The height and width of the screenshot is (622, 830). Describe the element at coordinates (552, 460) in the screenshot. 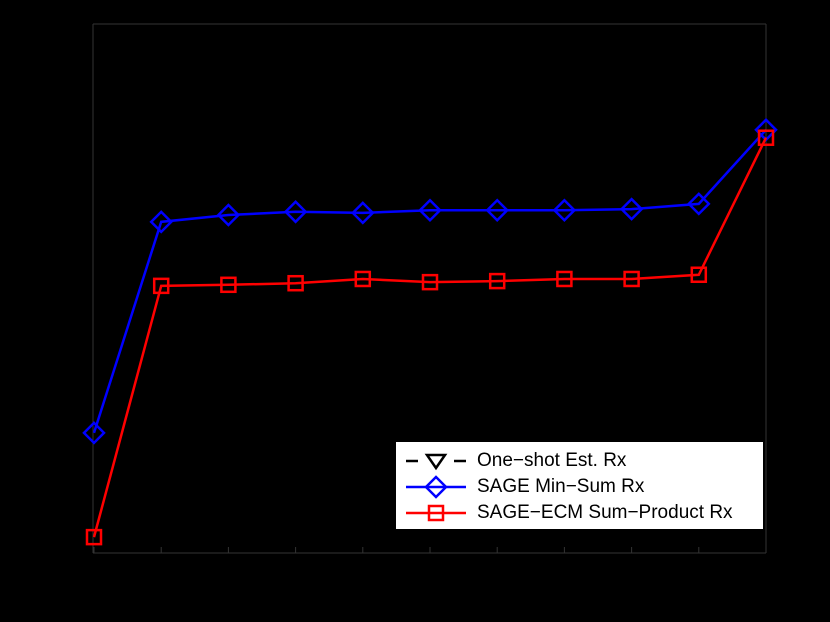

I see `legend-label: One−shot Est. Rx` at that location.